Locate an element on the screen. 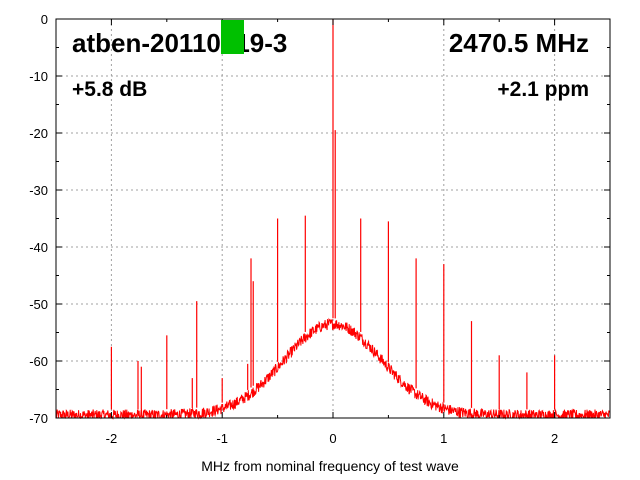 Image resolution: width=640 pixels, height=480 pixels. x-tick-label: -2 is located at coordinates (112, 438).